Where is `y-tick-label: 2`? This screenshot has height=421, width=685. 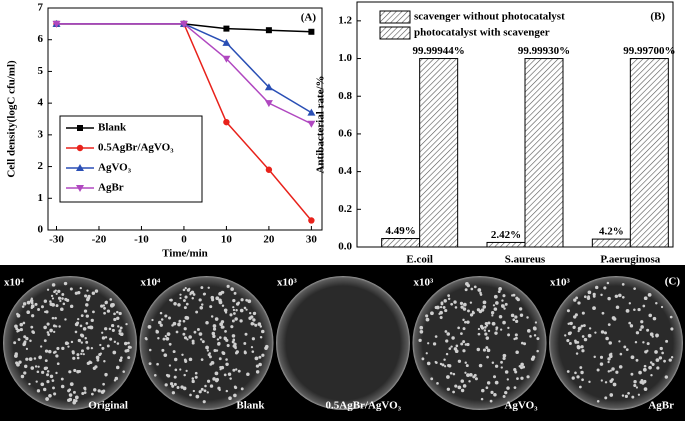
y-tick-label: 2 is located at coordinates (41, 166).